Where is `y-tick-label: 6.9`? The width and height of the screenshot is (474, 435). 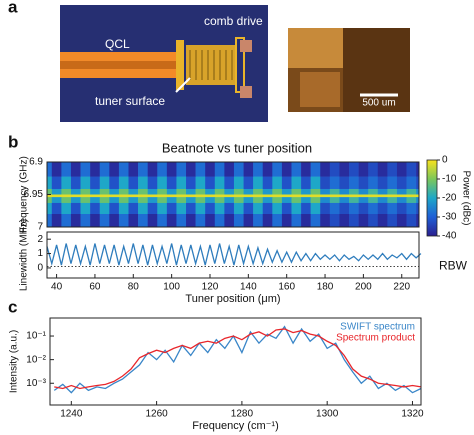
y-tick-label: 6.9 is located at coordinates (36, 162).